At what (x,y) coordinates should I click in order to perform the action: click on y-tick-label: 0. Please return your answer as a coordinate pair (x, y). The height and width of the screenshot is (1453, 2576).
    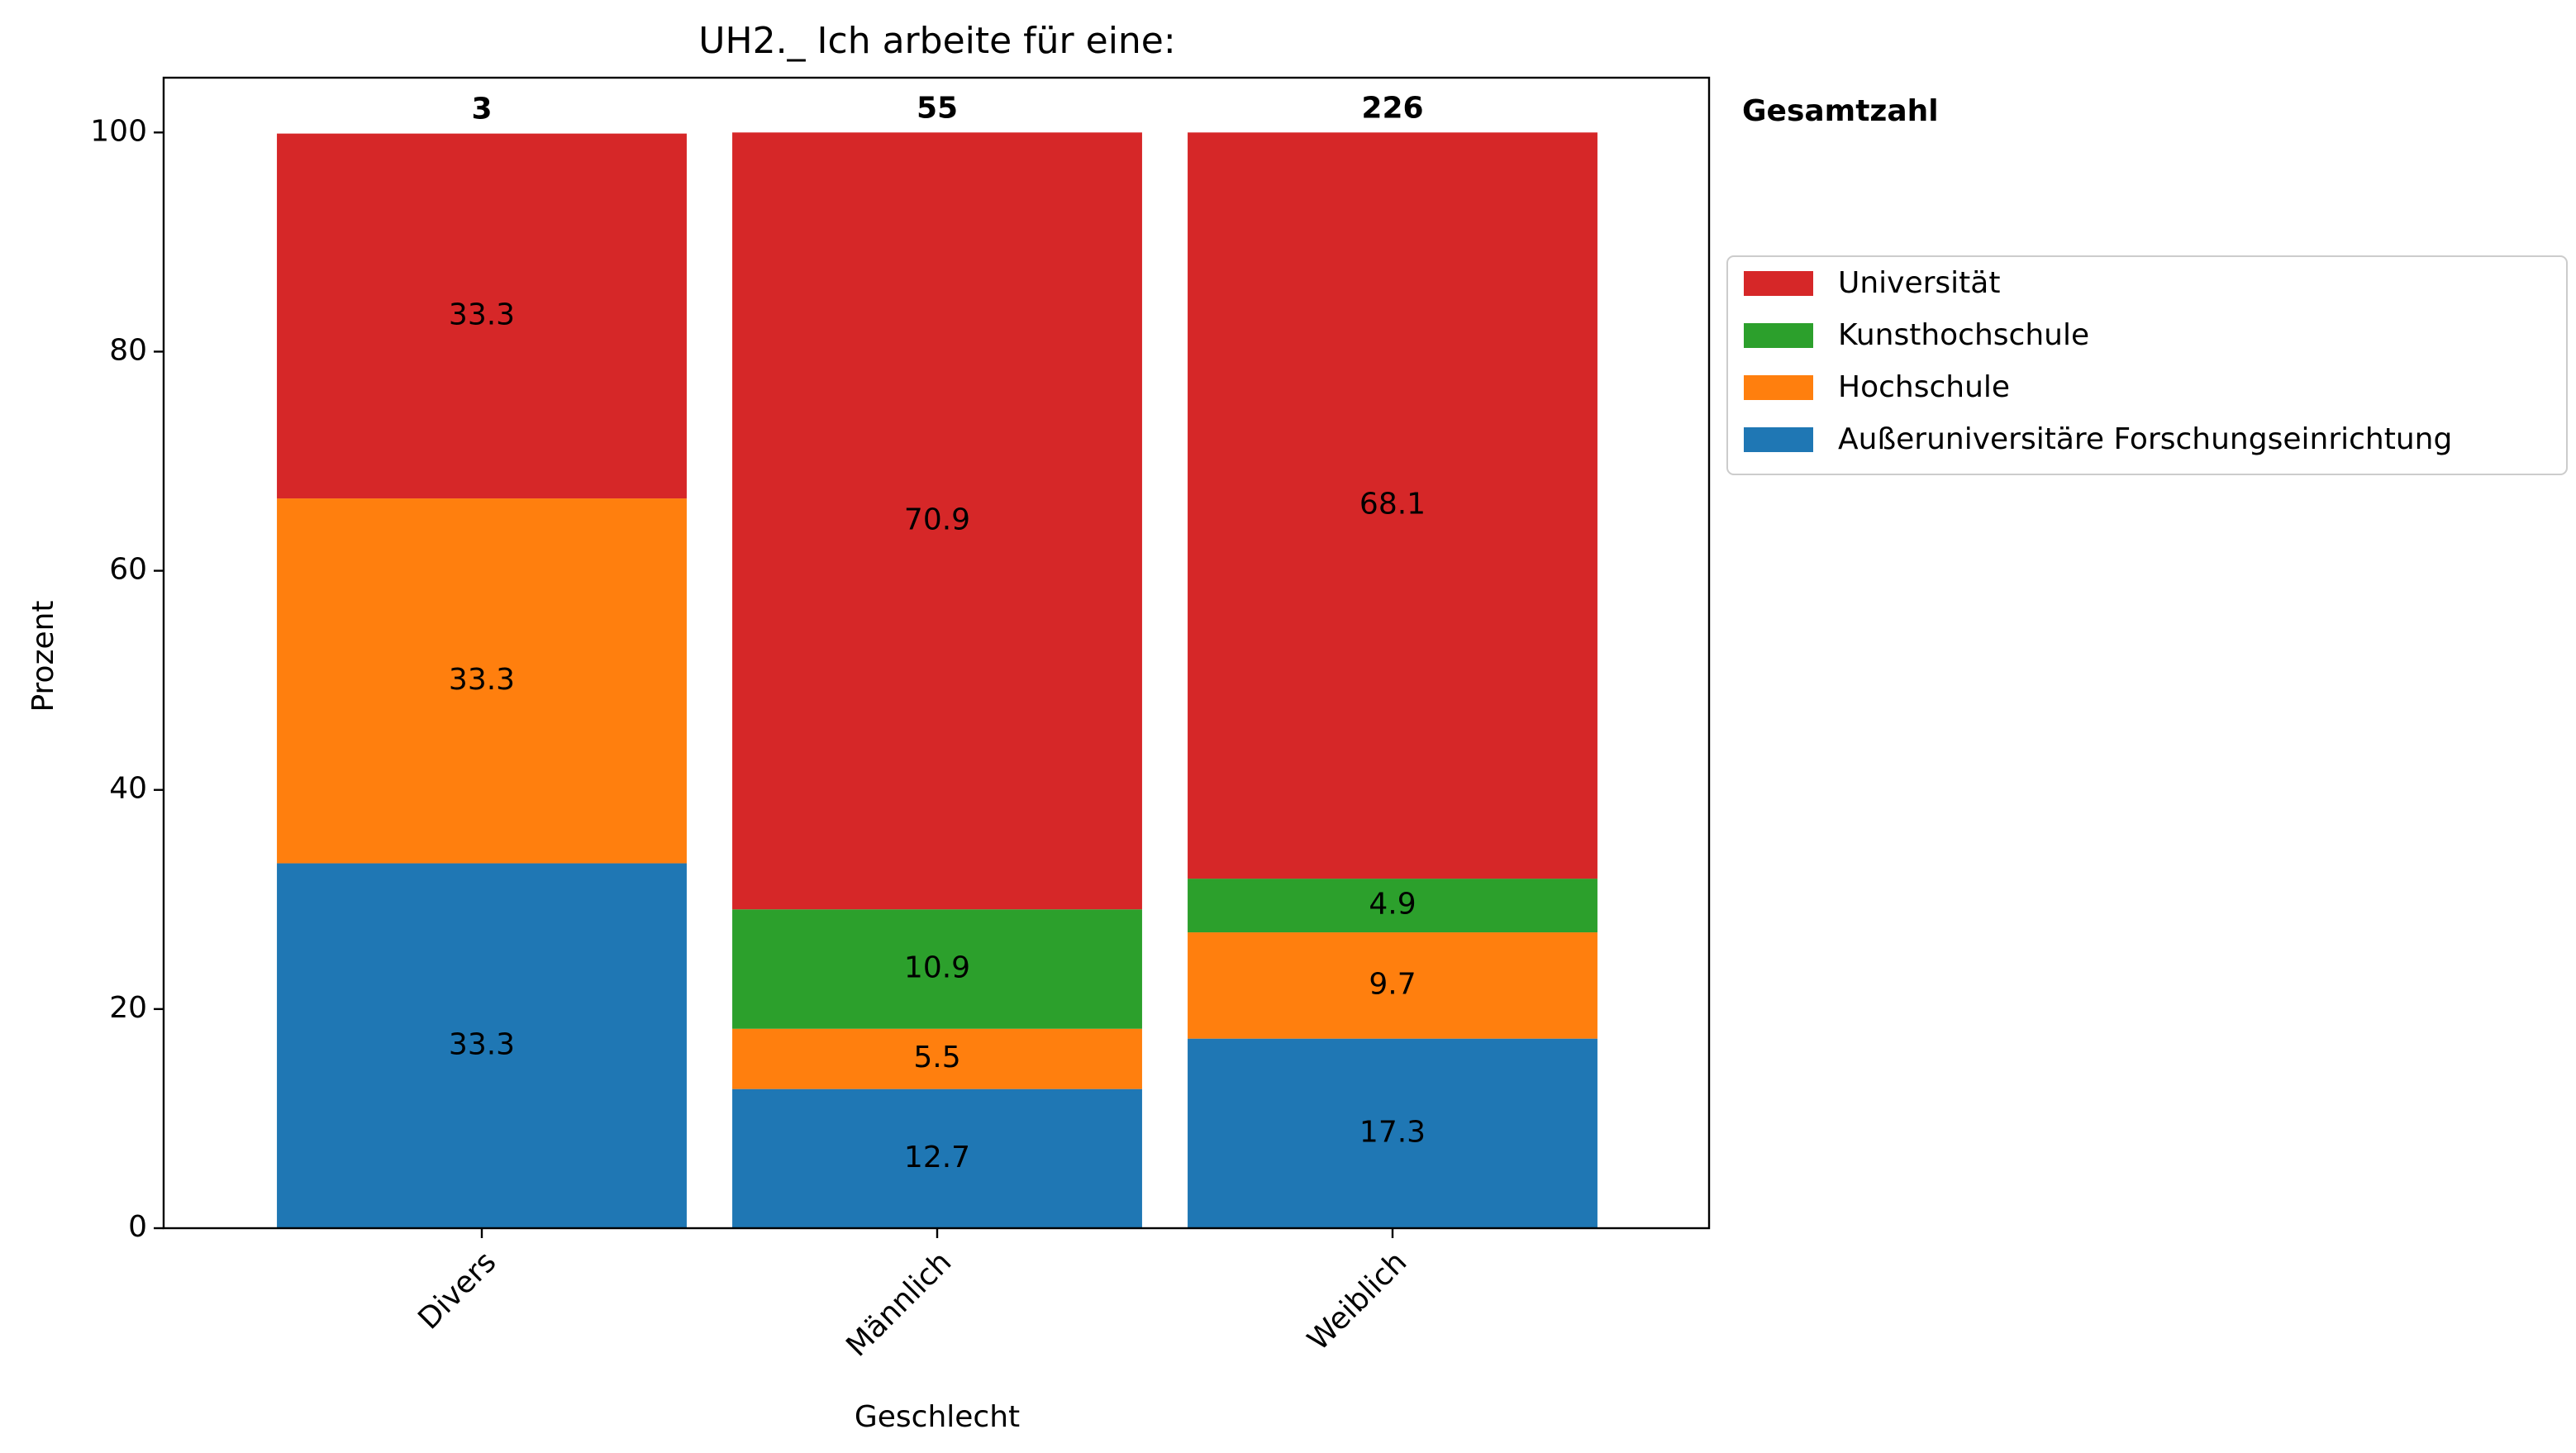
    Looking at the image, I should click on (137, 1227).